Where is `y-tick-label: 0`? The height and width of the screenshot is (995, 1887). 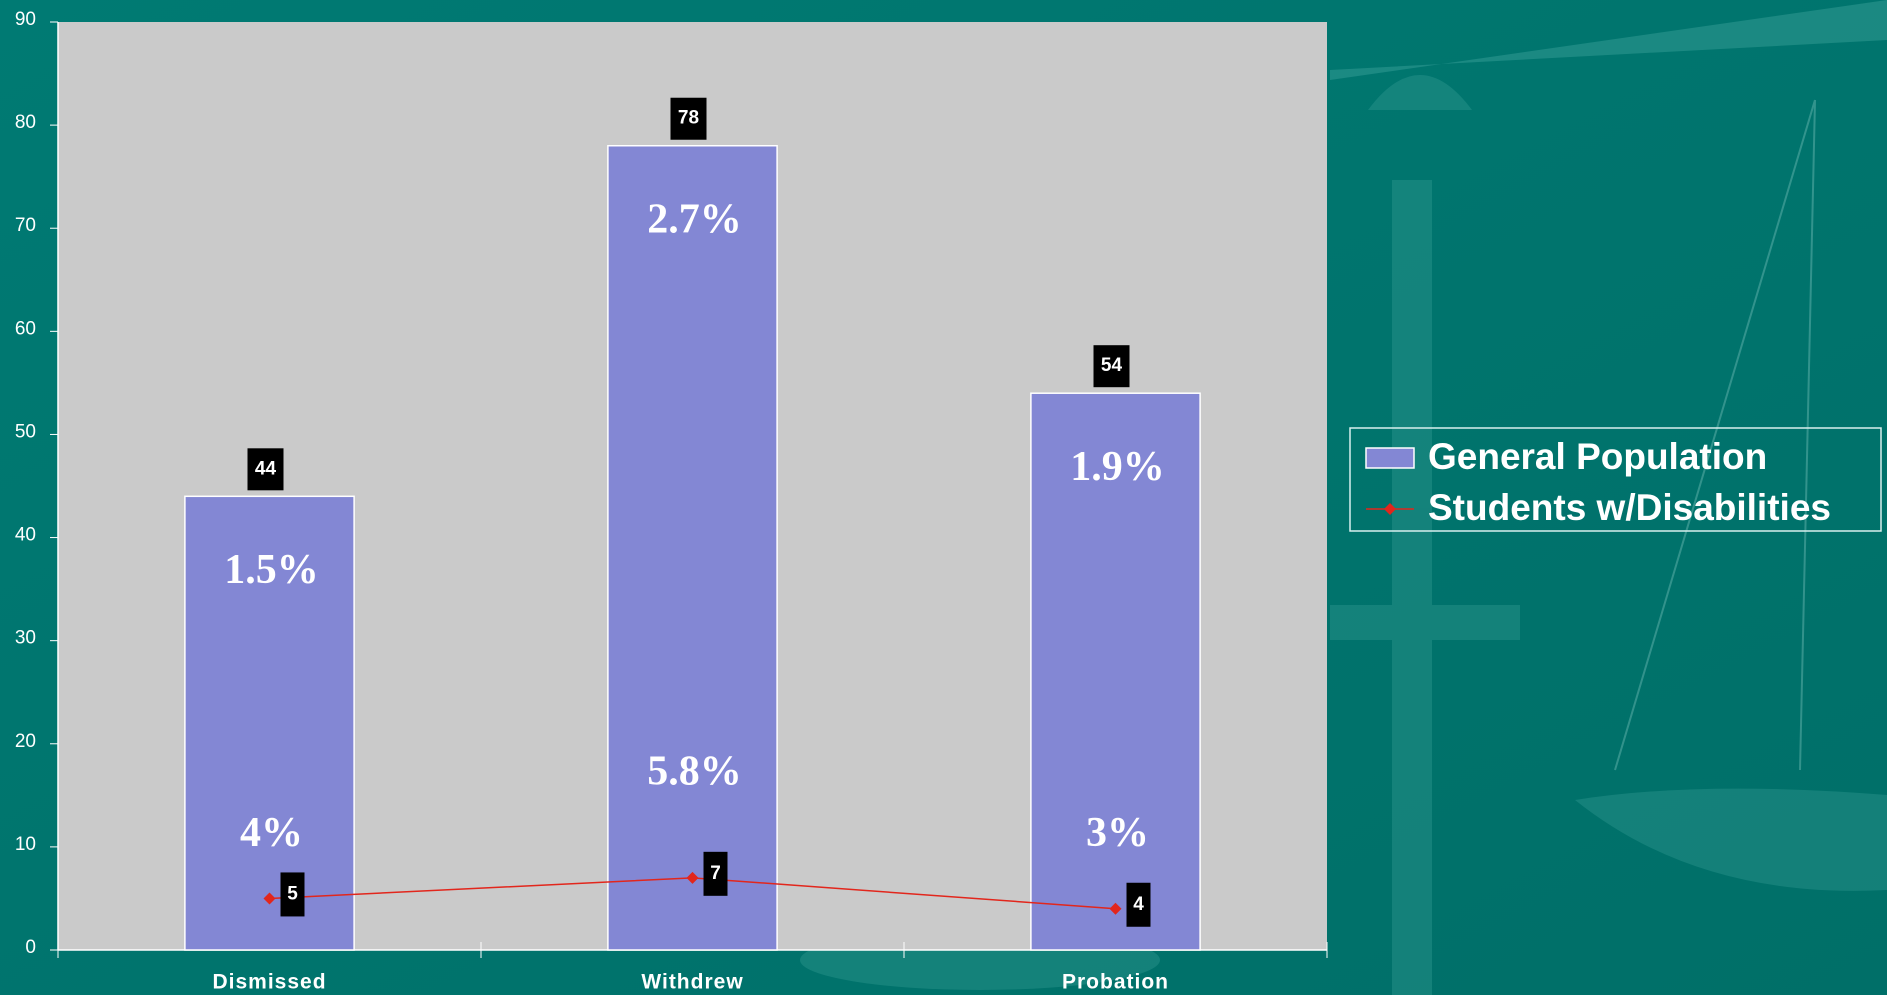 y-tick-label: 0 is located at coordinates (30, 947).